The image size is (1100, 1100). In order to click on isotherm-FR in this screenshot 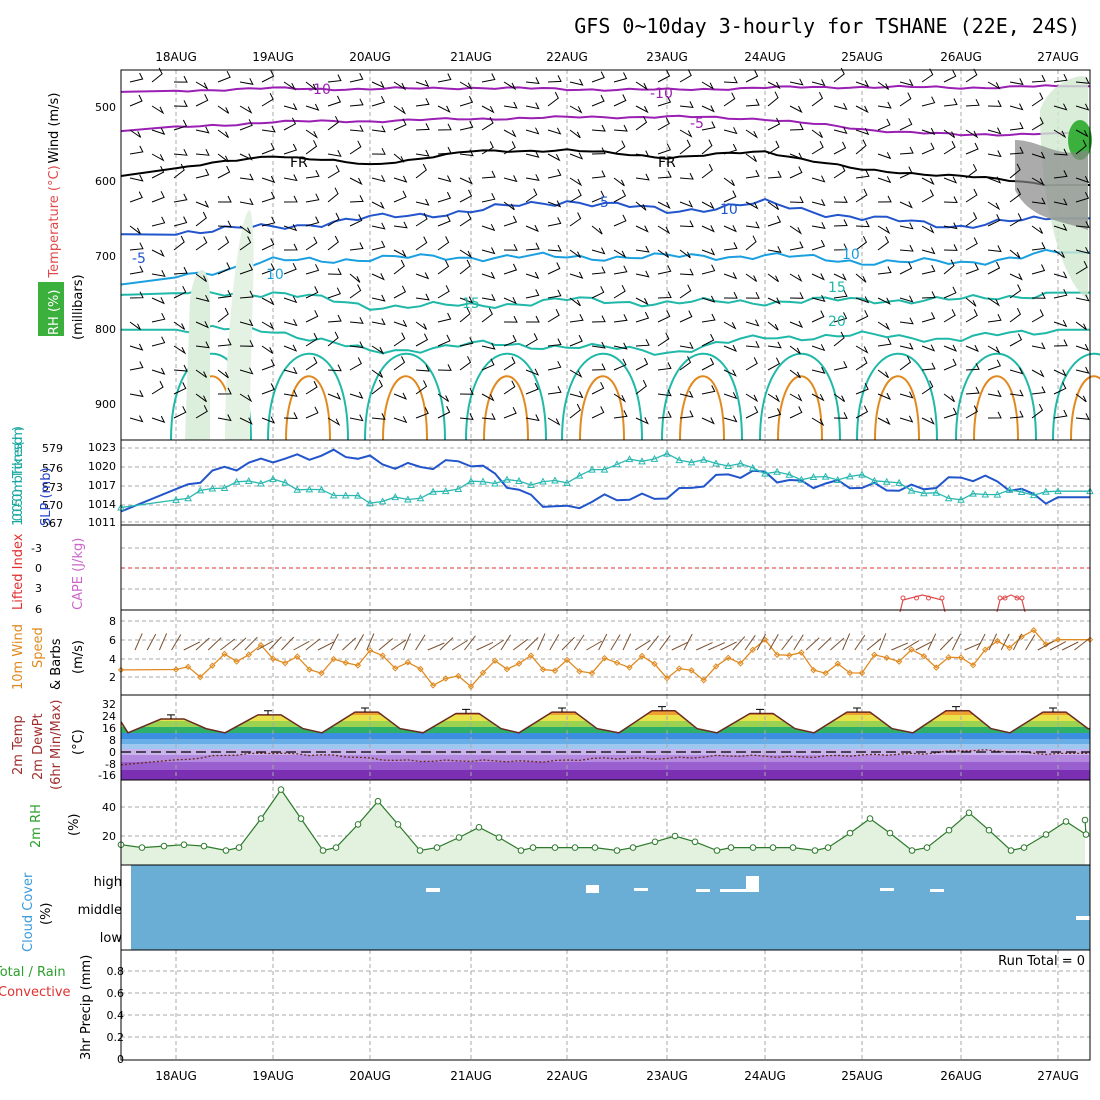, I will do `click(605, 167)`.